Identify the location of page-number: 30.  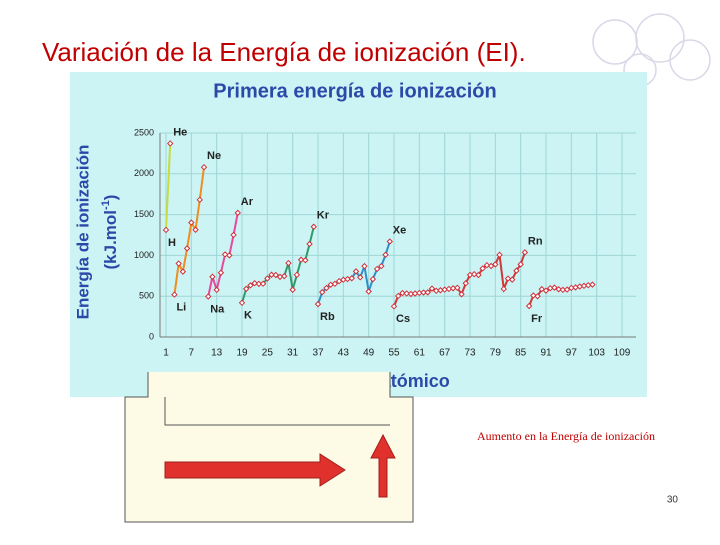
(673, 500).